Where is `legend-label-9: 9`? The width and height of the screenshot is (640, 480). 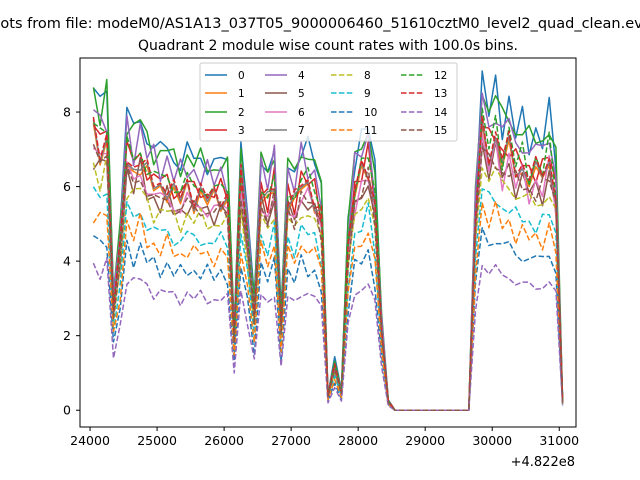 legend-label-9: 9 is located at coordinates (367, 94).